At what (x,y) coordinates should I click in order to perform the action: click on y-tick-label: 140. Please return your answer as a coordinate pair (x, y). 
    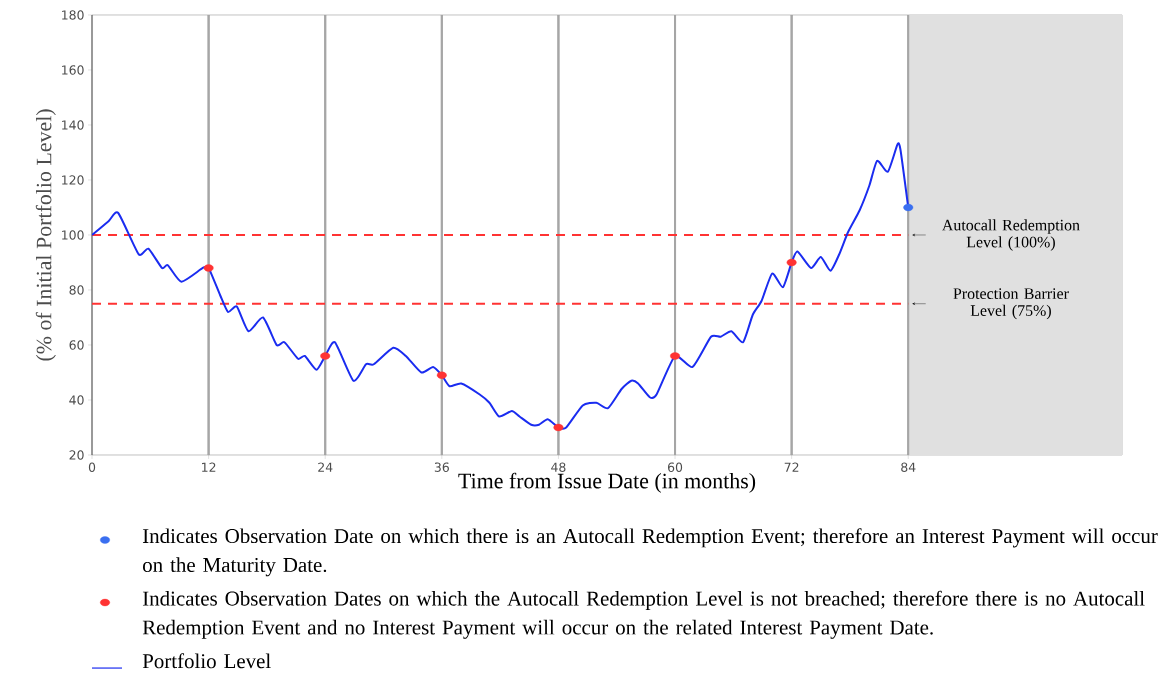
    Looking at the image, I should click on (73, 125).